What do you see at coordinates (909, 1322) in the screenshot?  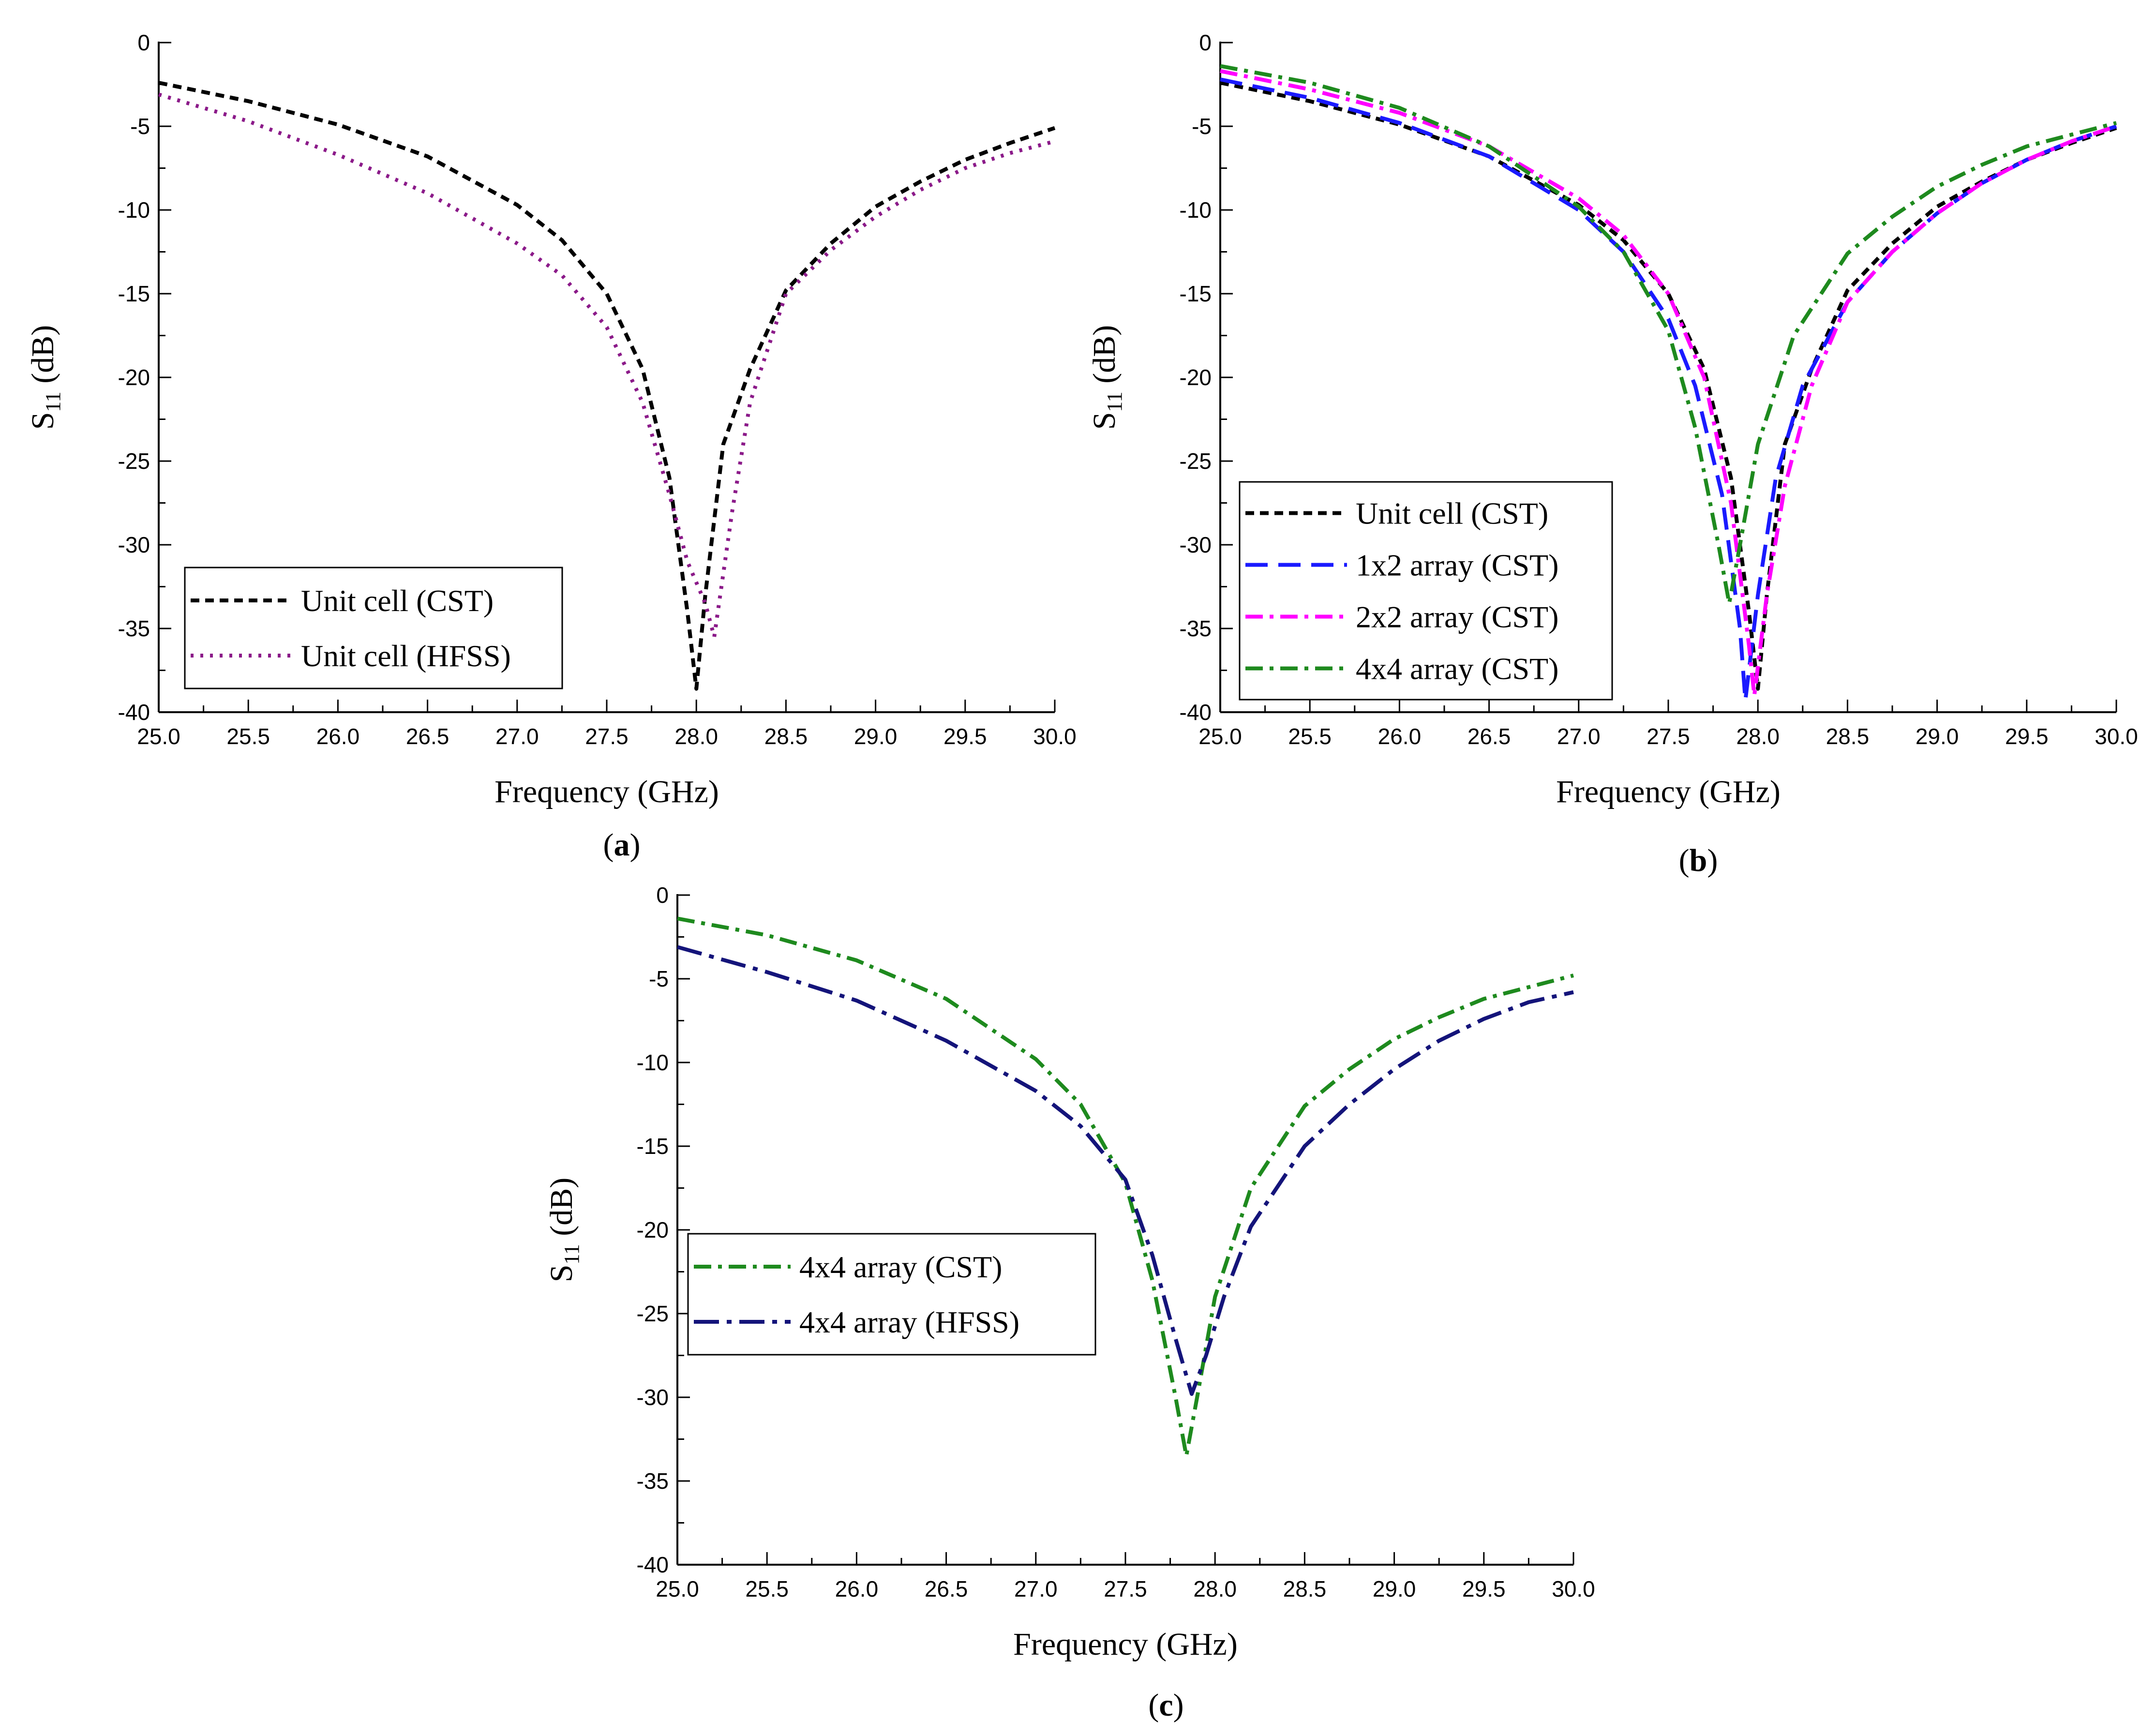 I see `legend-label: 4x4 array (HFSS)` at bounding box center [909, 1322].